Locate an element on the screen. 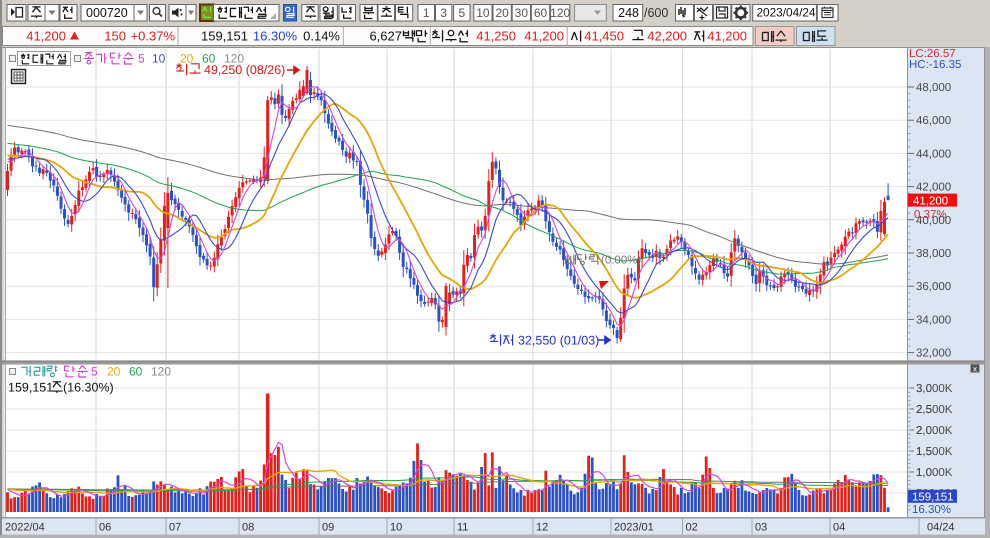 This screenshot has width=990, height=538. svg-text: 42,000 is located at coordinates (933, 188).